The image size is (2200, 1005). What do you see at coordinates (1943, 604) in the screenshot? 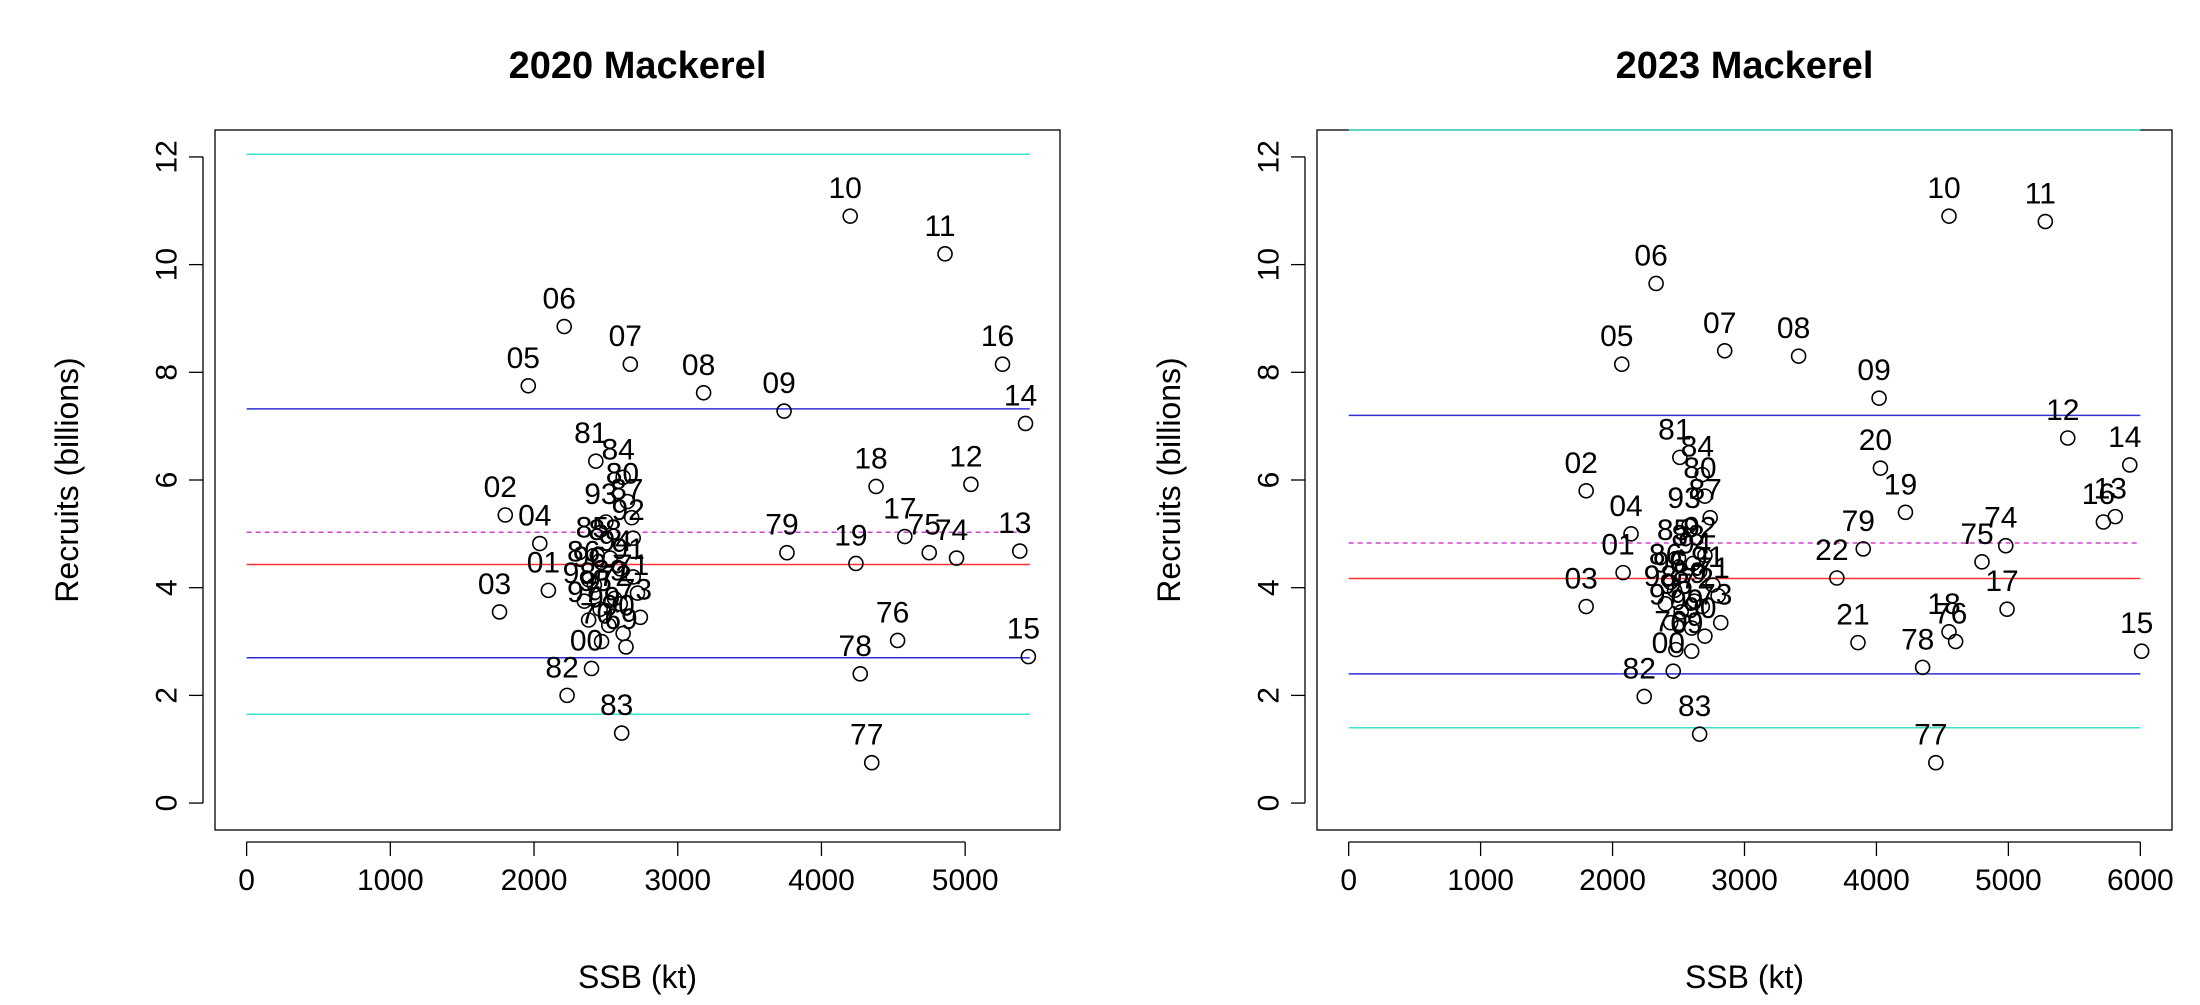
I see `point-label: 18` at bounding box center [1943, 604].